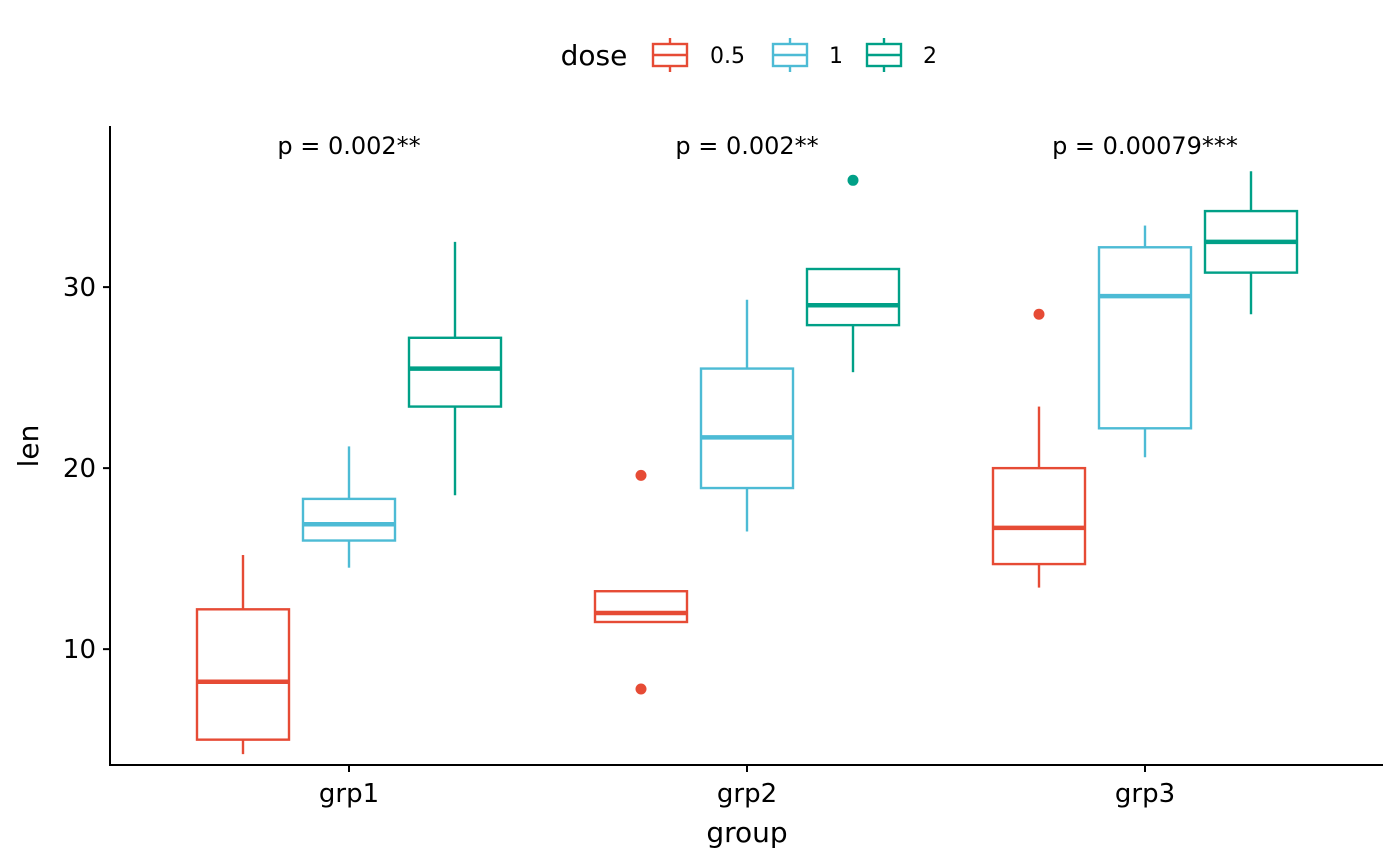 This screenshot has width=1400, height=866. I want to click on box-0.5-grp3, so click(1039, 448).